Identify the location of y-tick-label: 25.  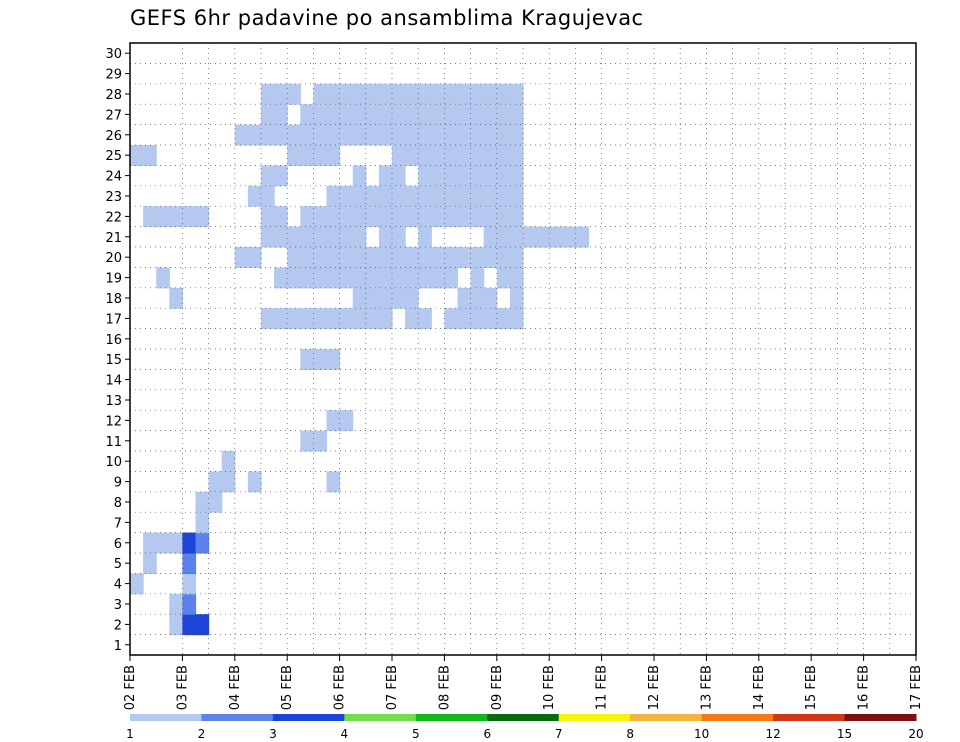
(113, 156).